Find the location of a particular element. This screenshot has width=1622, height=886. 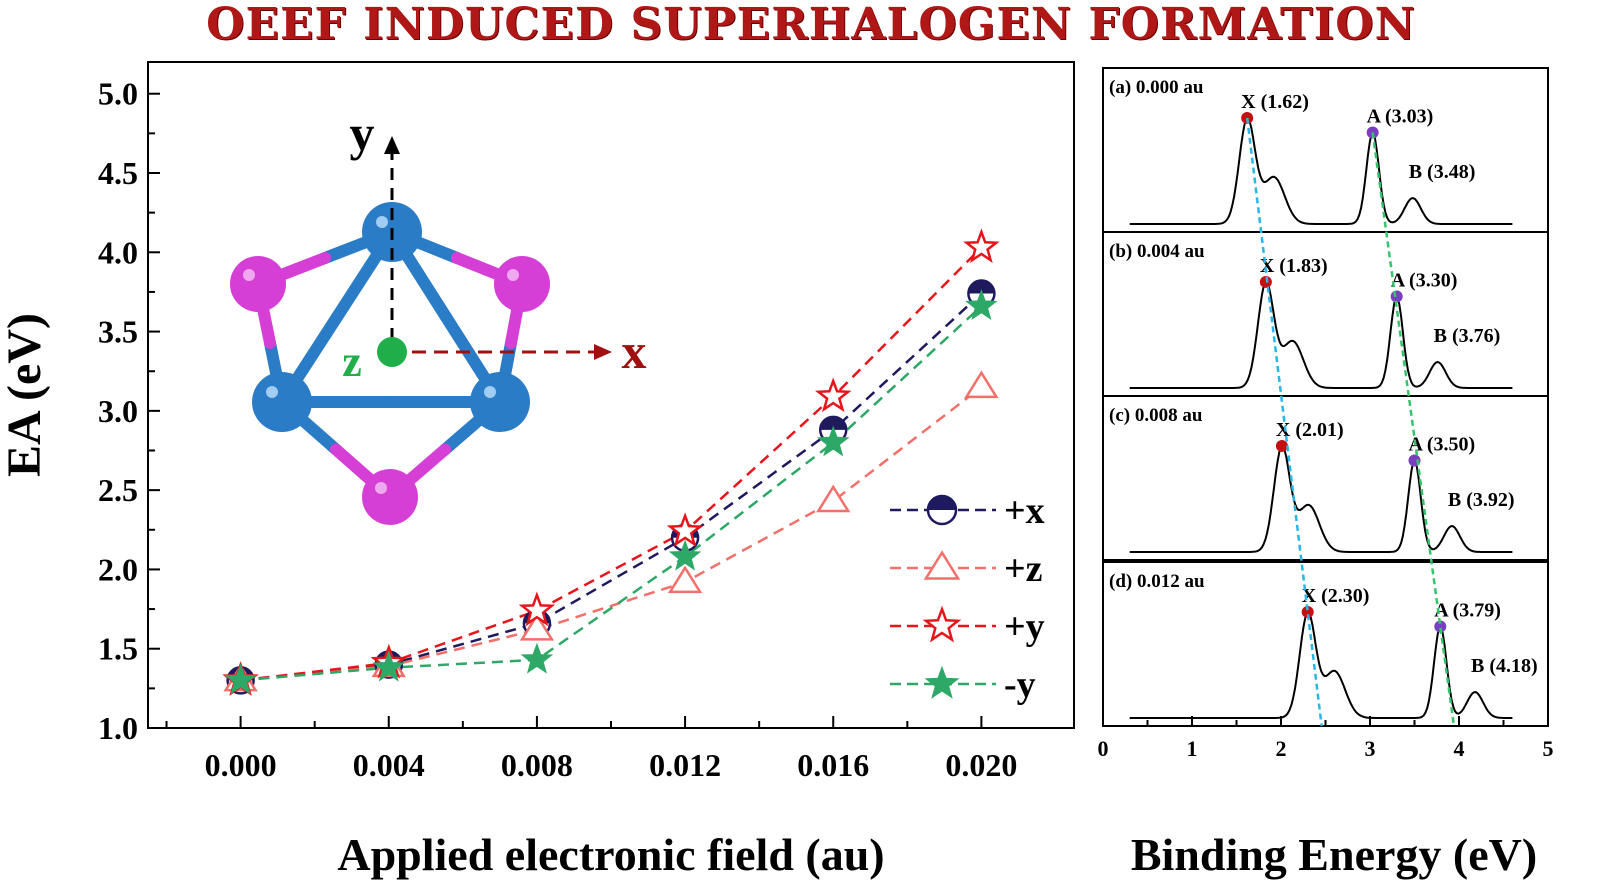

pes-guide-lines is located at coordinates (1350, 422).